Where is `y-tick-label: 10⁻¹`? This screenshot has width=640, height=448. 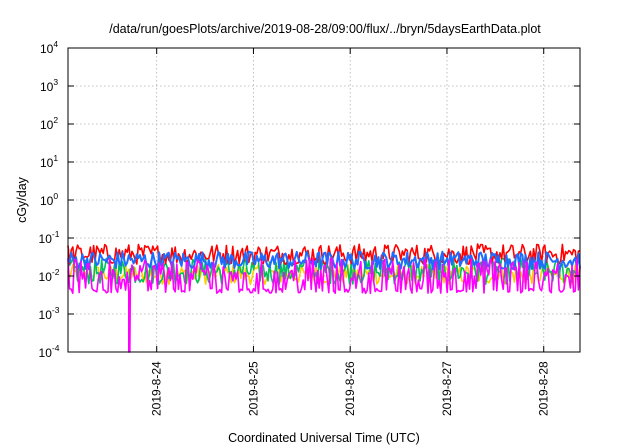
y-tick-label: 10⁻¹ is located at coordinates (49, 237).